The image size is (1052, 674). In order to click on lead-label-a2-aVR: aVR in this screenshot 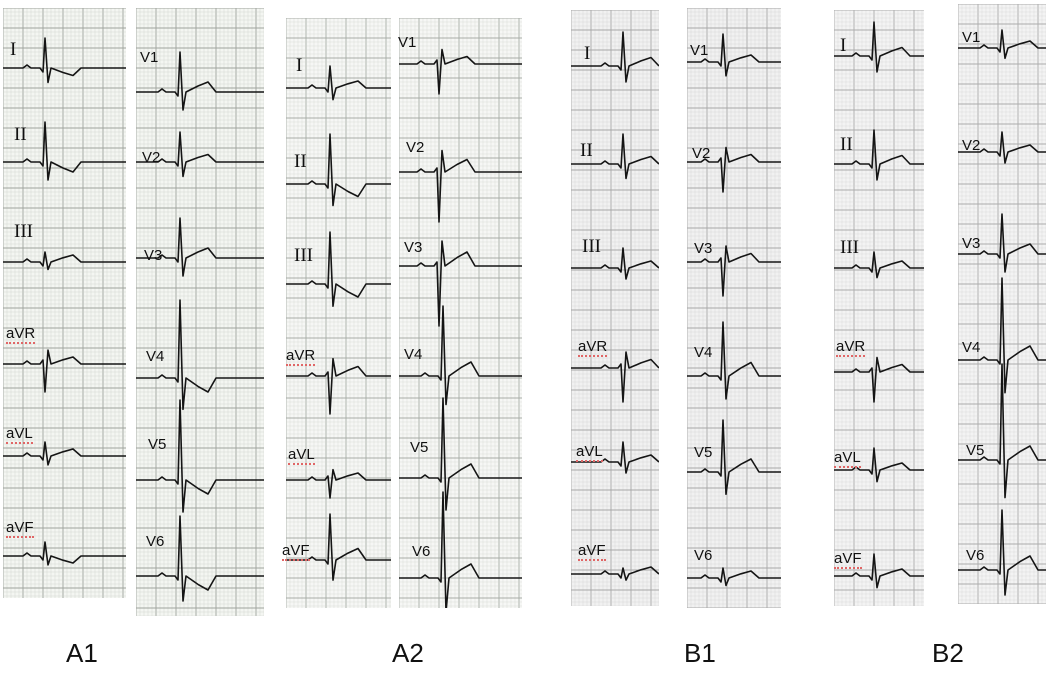, I will do `click(301, 356)`.